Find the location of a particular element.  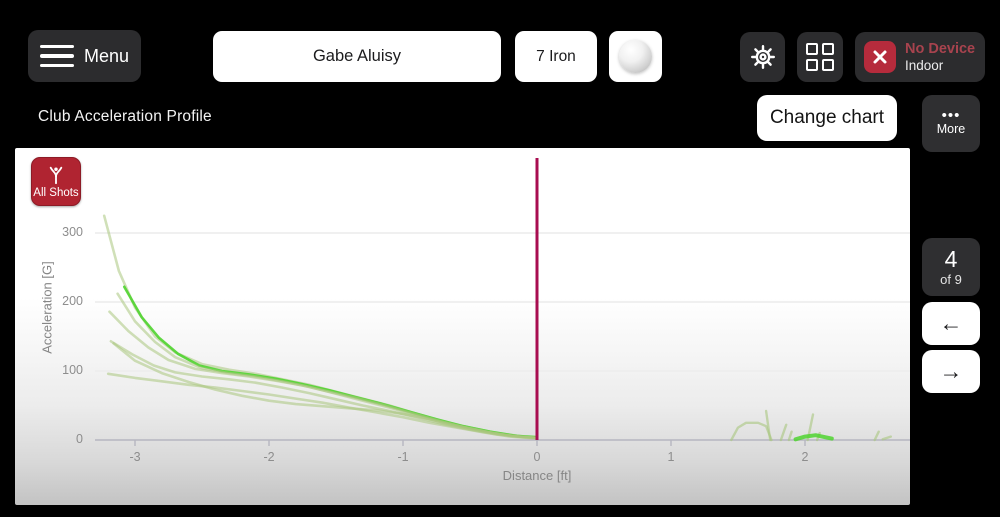

device-status-text: No Device is located at coordinates (940, 48).